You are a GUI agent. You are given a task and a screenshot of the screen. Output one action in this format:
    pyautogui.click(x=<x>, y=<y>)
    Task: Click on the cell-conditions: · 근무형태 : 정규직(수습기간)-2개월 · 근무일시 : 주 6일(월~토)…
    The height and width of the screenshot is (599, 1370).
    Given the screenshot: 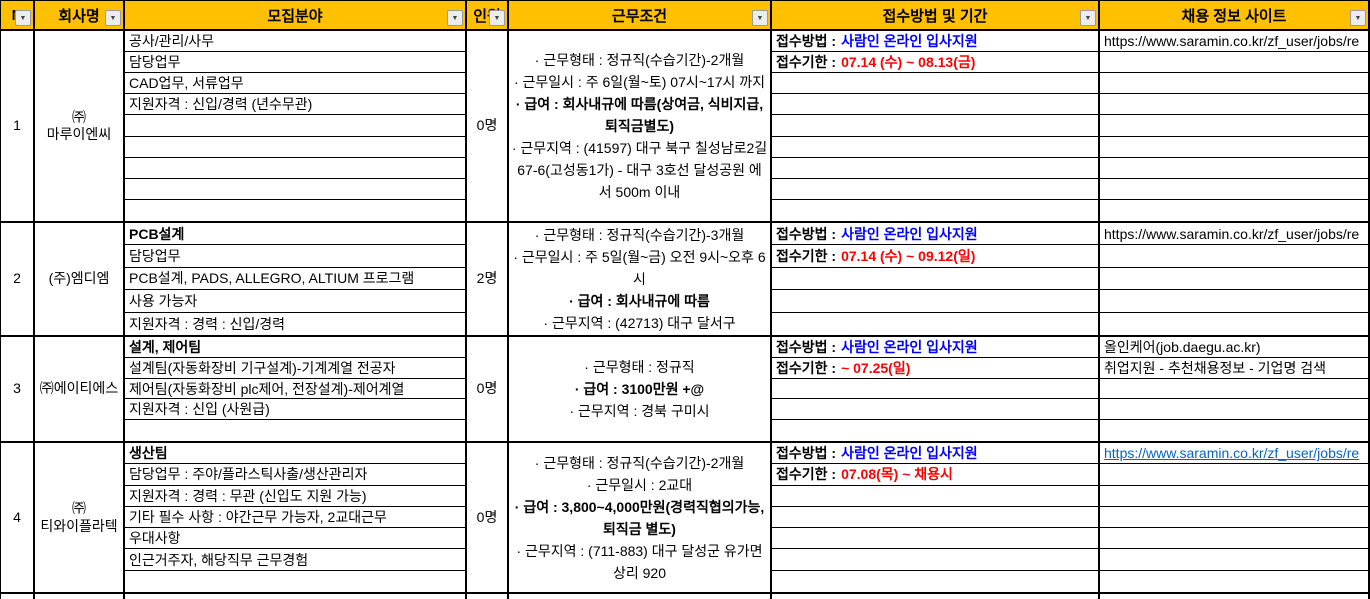 What is the action you would take?
    pyautogui.click(x=640, y=126)
    